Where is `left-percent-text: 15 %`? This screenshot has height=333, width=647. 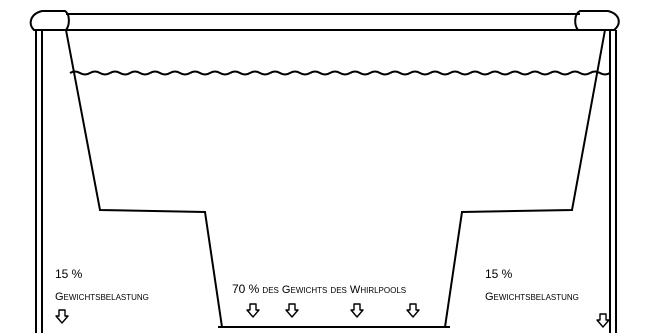
left-percent-text: 15 % is located at coordinates (69, 274).